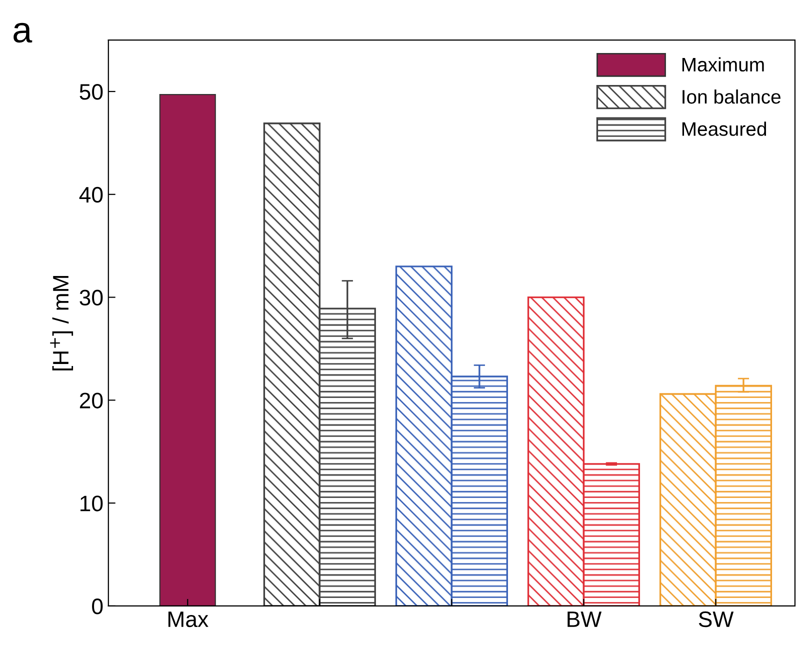 This screenshot has height=646, width=803. Describe the element at coordinates (97, 606) in the screenshot. I see `y-tick-label: 0` at that location.